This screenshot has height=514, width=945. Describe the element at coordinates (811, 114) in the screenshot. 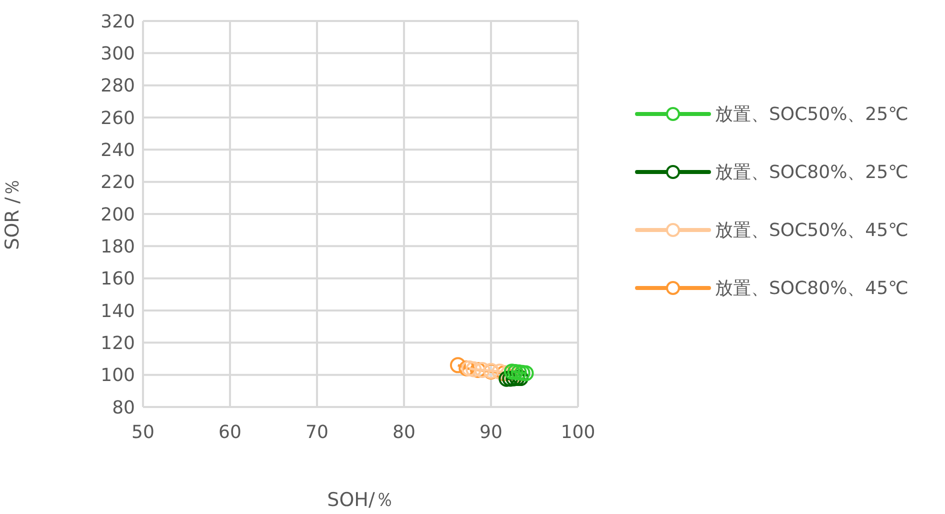

I see `legend-label: 放置、SOC50%、25℃` at that location.